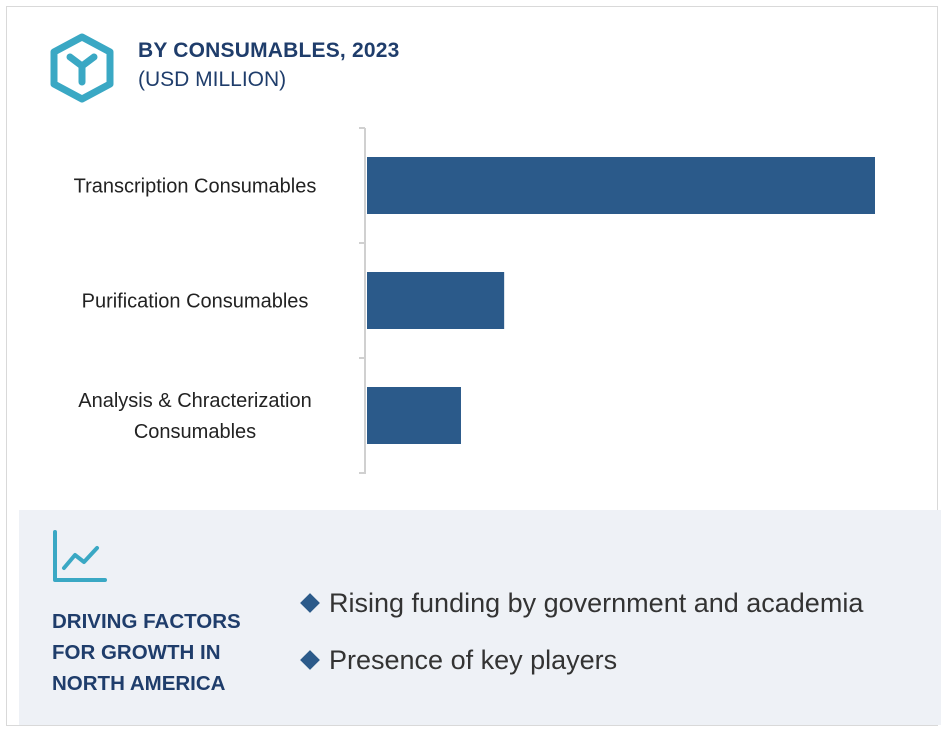 This screenshot has height=732, width=944. Describe the element at coordinates (269, 50) in the screenshot. I see `chart-title: BY CONSUMABLES, 2023` at that location.